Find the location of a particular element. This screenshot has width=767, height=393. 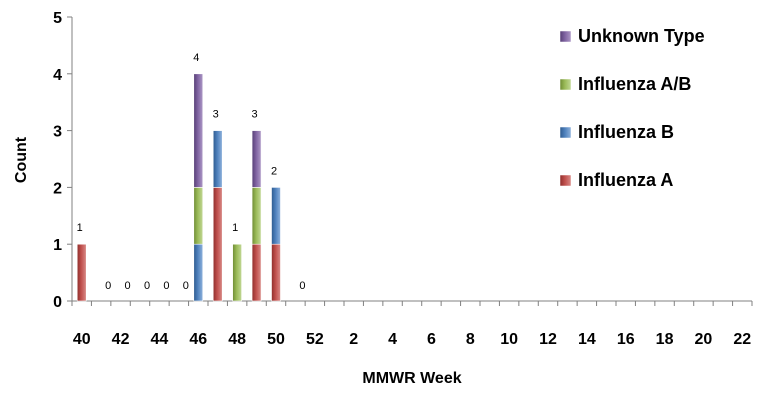

y-axis-label: Count is located at coordinates (21, 159).